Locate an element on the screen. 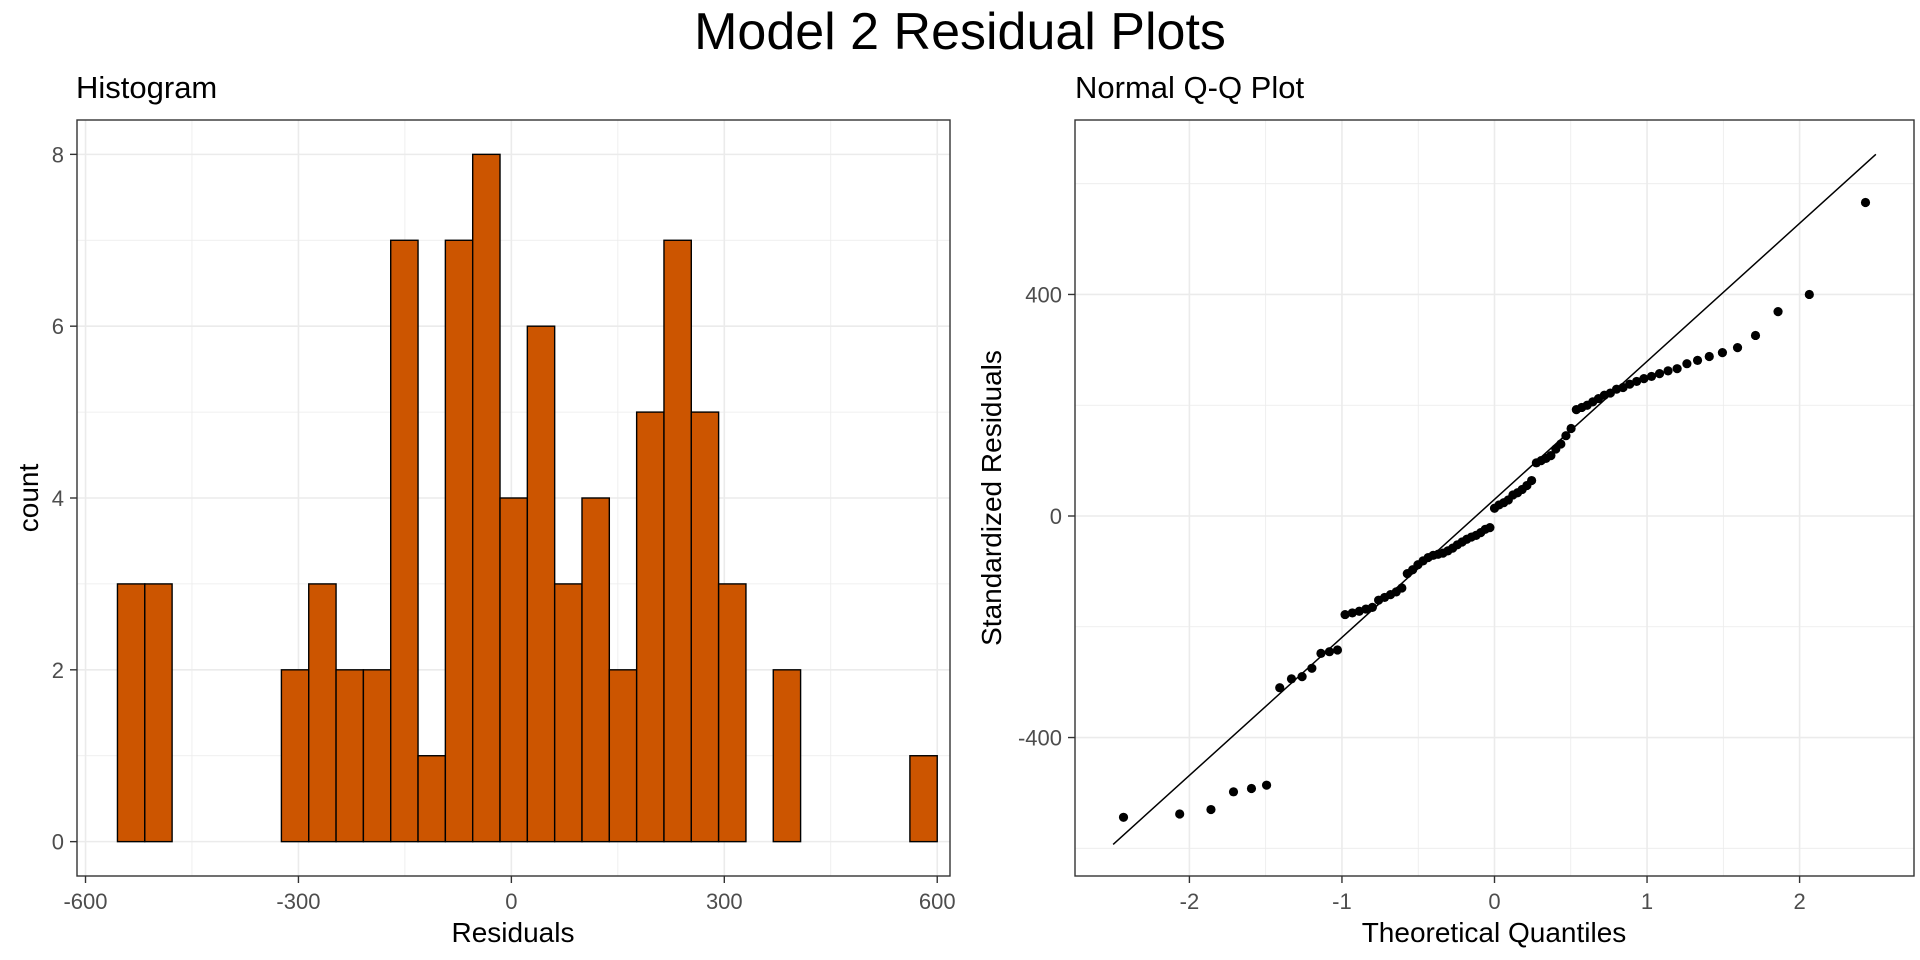  hist-x-tick-label: 600 is located at coordinates (937, 901).